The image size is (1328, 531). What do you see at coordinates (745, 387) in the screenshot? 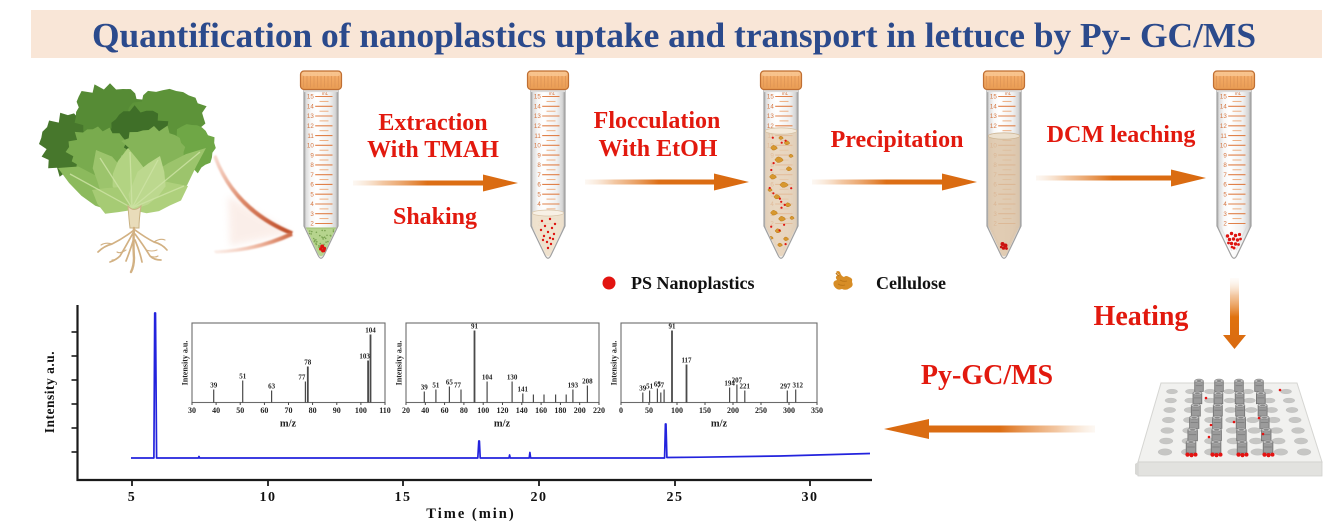
I see `svg-text: 221` at bounding box center [745, 387].